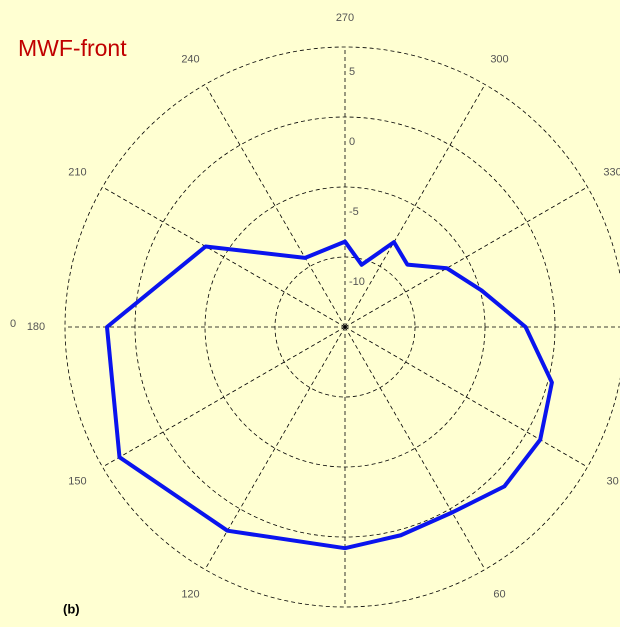 The image size is (620, 627). What do you see at coordinates (499, 59) in the screenshot?
I see `theta-tick-label: 300` at bounding box center [499, 59].